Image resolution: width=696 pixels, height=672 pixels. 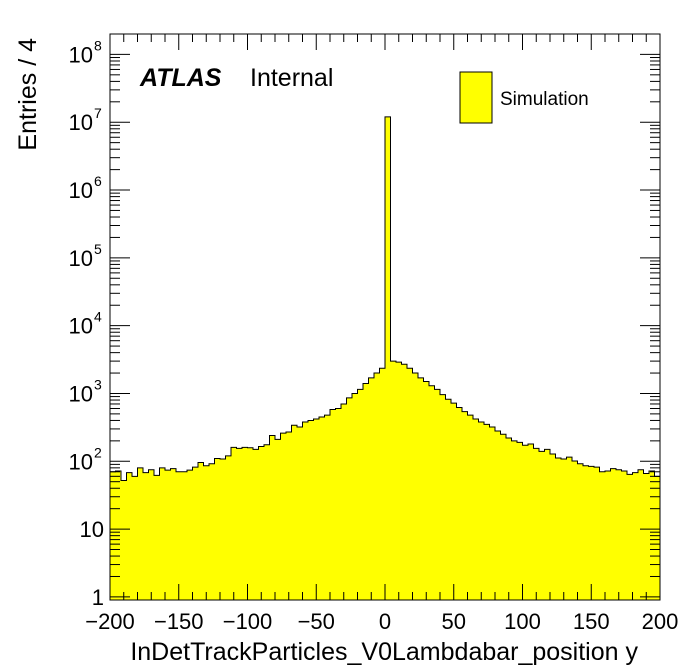 I want to click on x-tick-label: −150, so click(x=179, y=621).